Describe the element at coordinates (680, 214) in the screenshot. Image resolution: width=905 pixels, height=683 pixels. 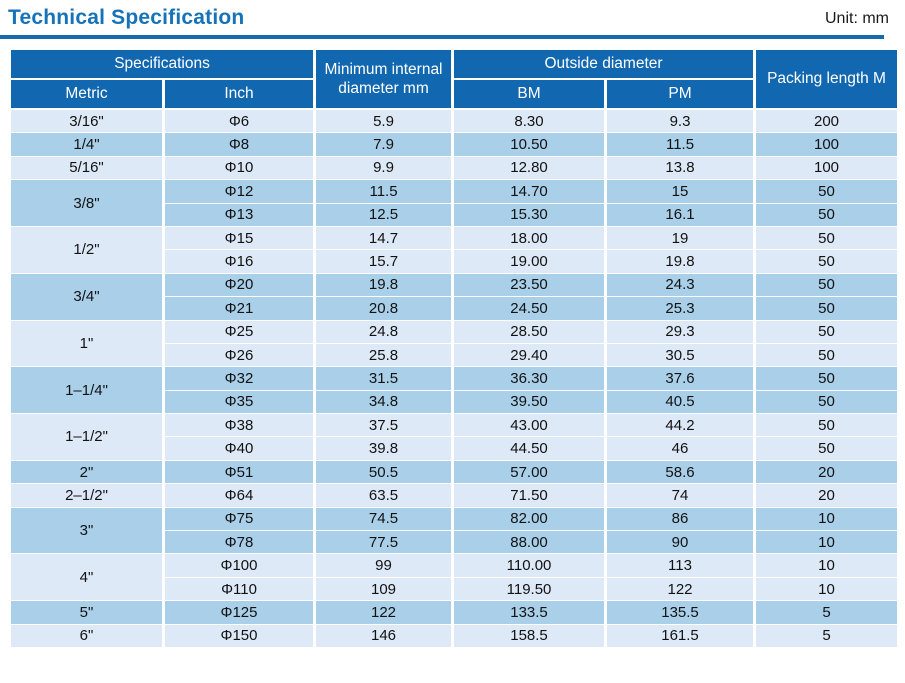
I see `pm-outside-diameter-cell: 16.1` at that location.